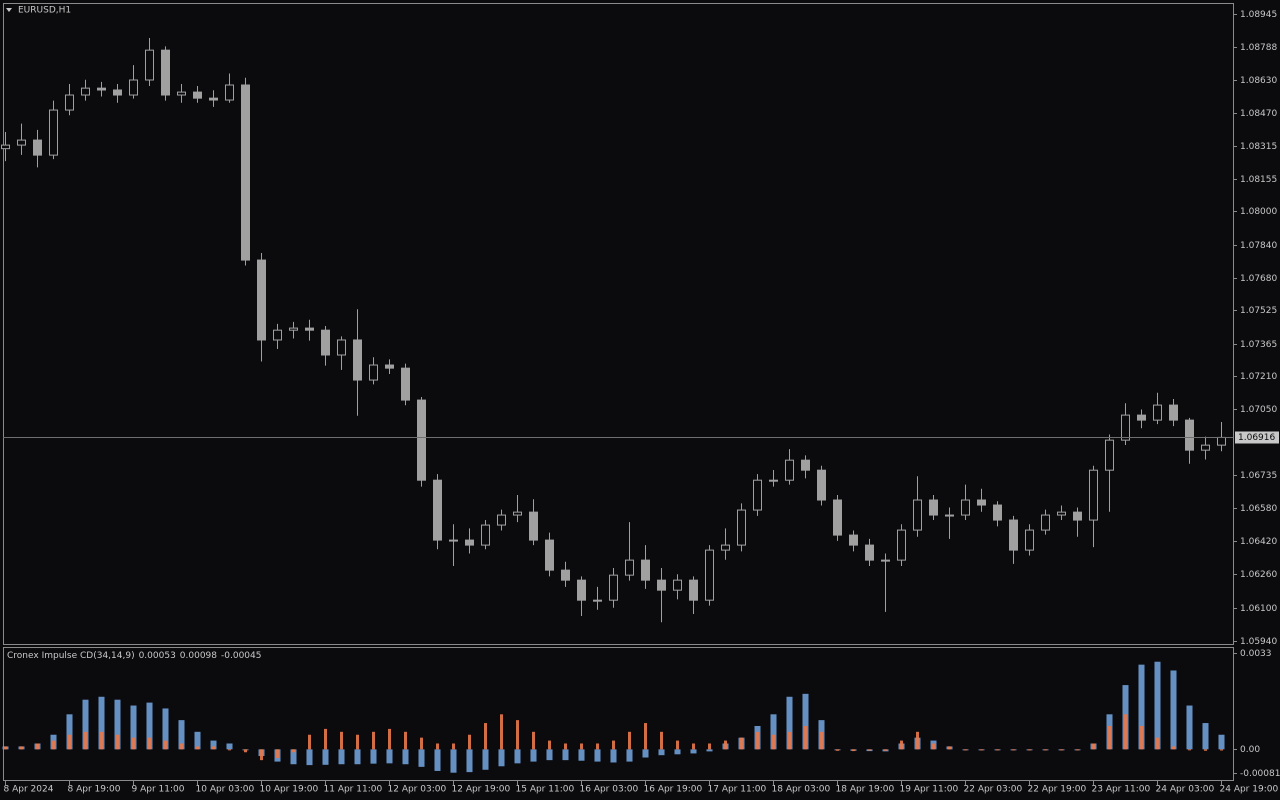 The height and width of the screenshot is (800, 1280). What do you see at coordinates (417, 790) in the screenshot?
I see `x-tick-label: 12 Apr 03:00` at bounding box center [417, 790].